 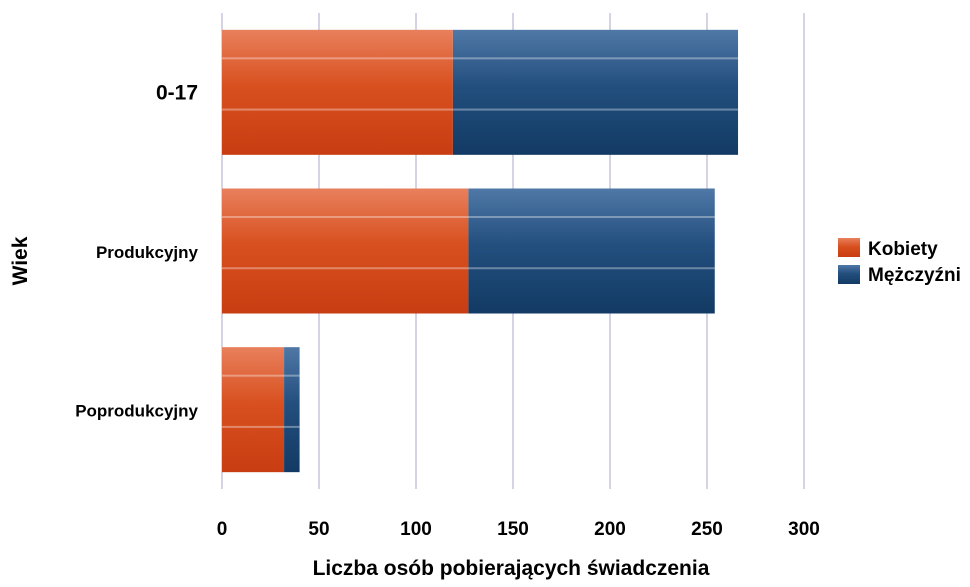 I want to click on category-label: Produkcyjny, so click(x=147, y=252).